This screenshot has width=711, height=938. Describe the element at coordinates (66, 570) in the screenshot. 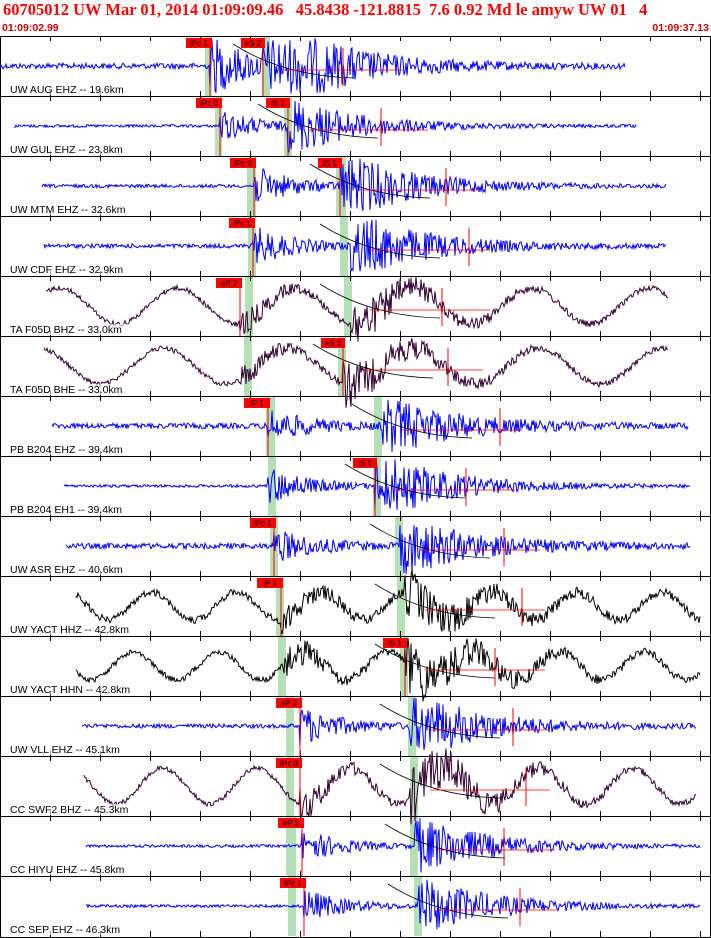

I see `station-label: UW ASR EHZ -- 40.6km` at that location.